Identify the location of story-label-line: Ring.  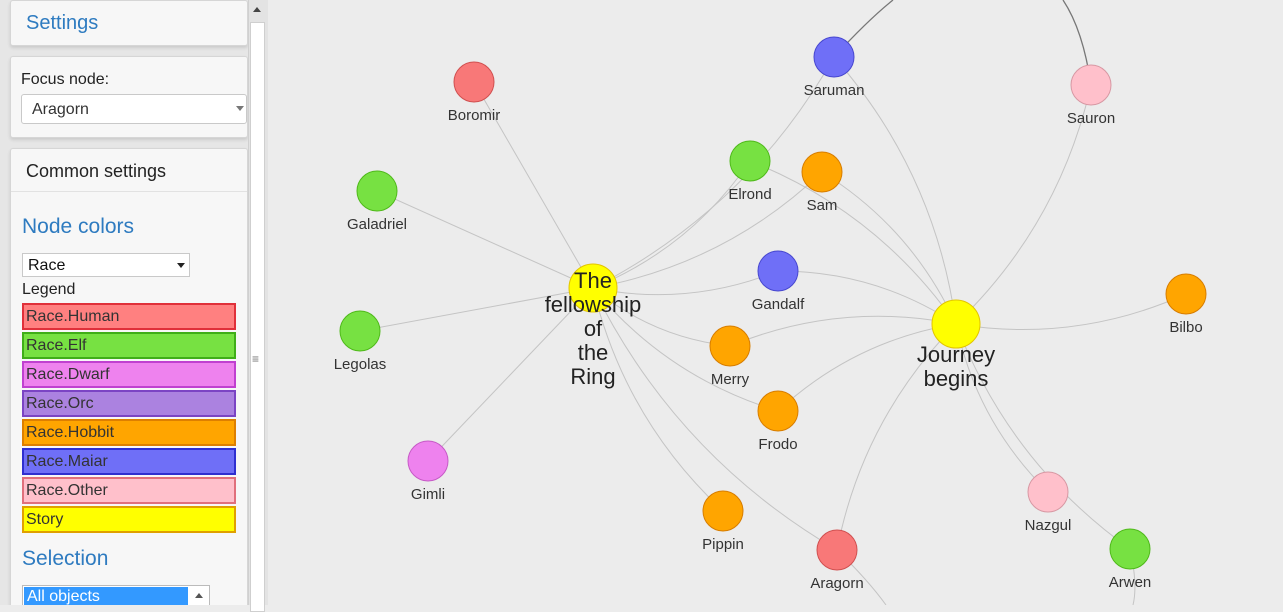
(592, 376).